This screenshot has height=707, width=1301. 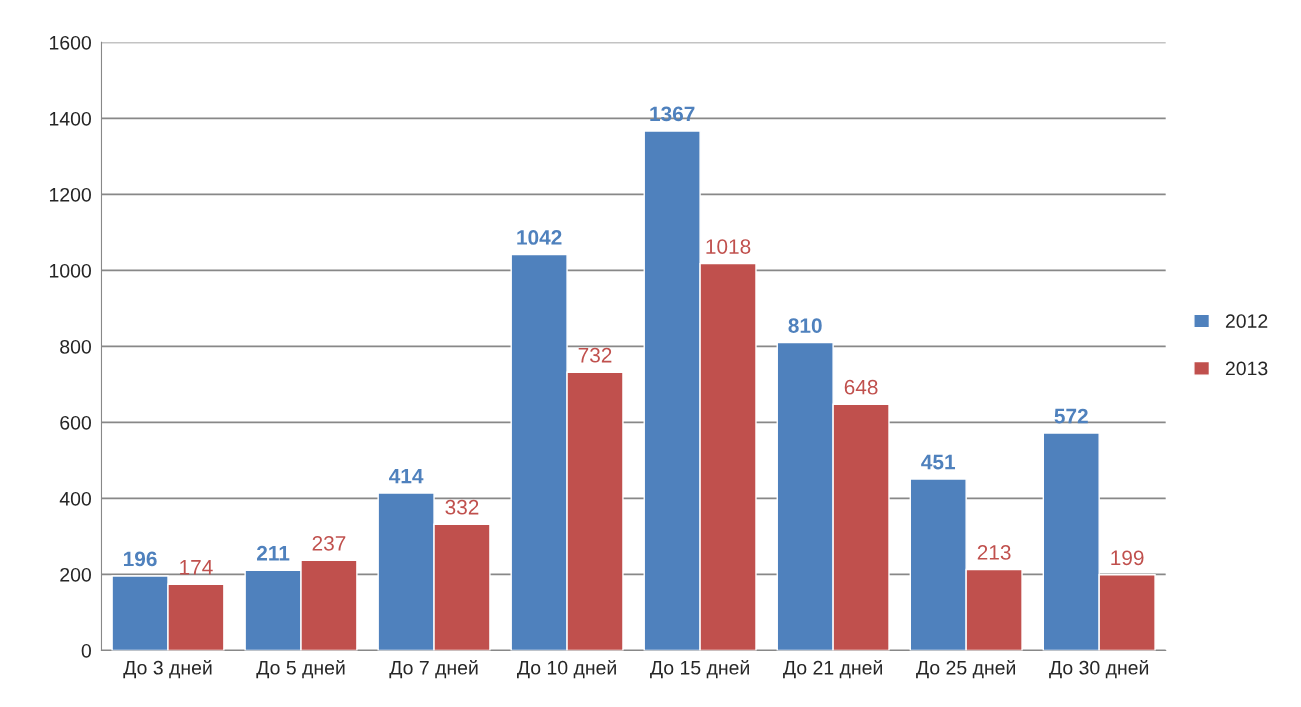 I want to click on x-tick-label: До 3 дней, so click(x=167, y=669).